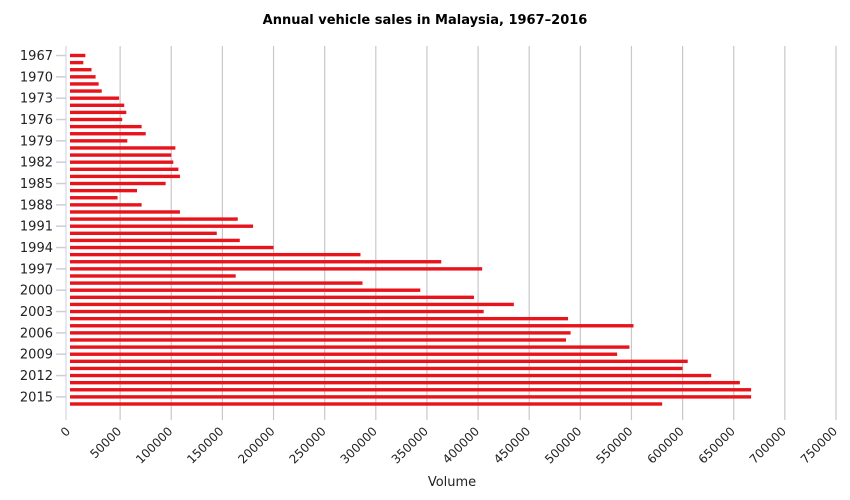  Describe the element at coordinates (153, 276) in the screenshot. I see `bar-1998` at that location.